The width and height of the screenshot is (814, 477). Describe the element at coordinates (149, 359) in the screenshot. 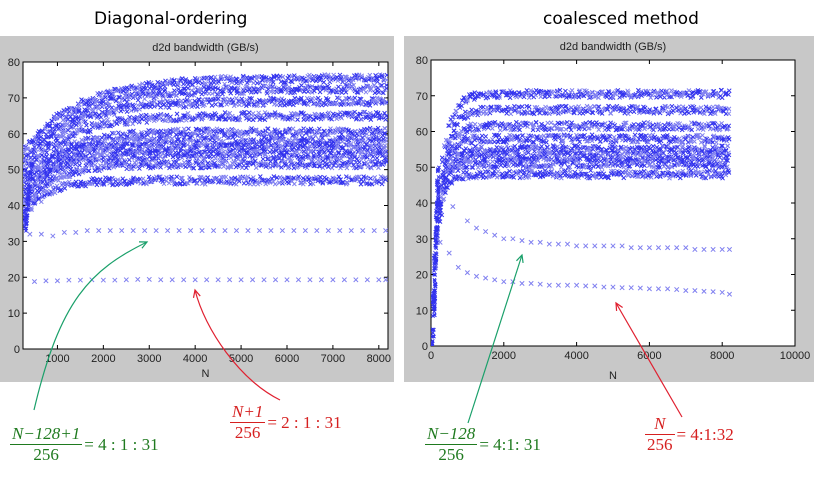

I see `x-tick-label: 3000` at that location.